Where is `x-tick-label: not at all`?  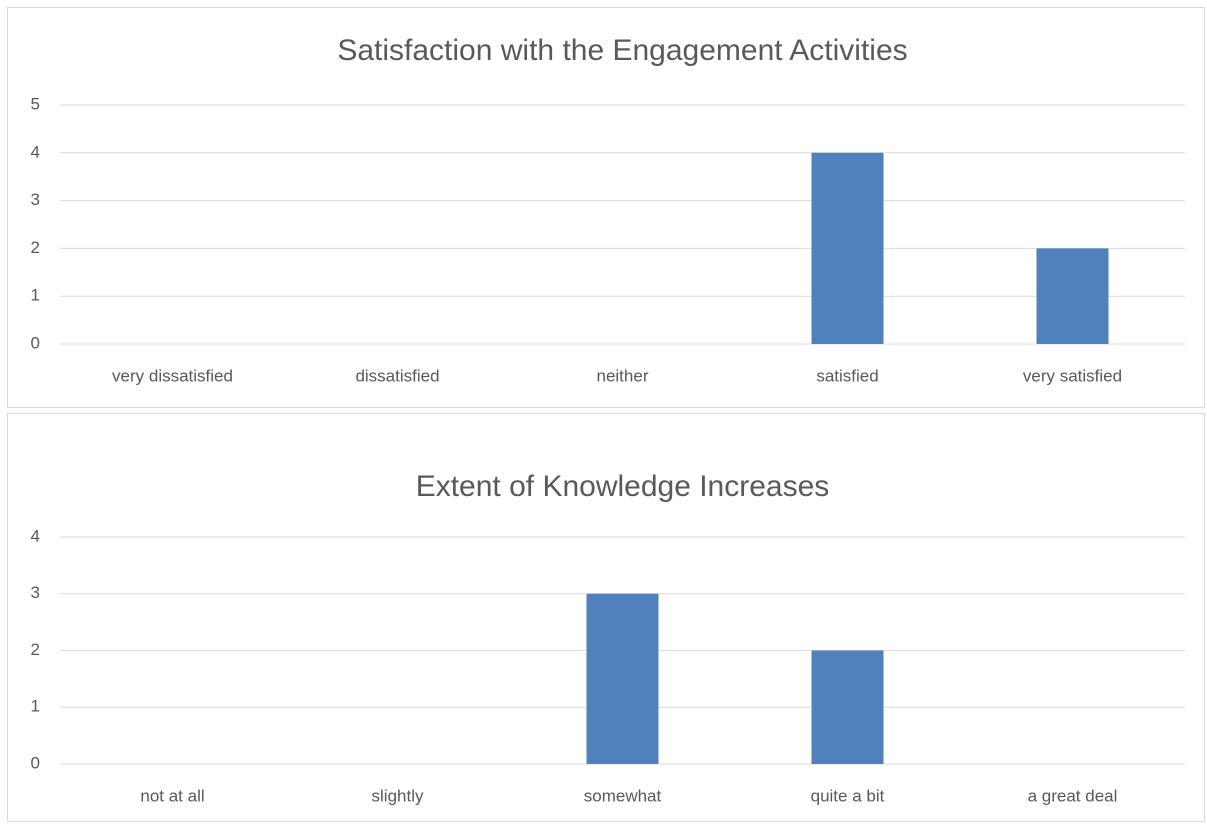 x-tick-label: not at all is located at coordinates (172, 795).